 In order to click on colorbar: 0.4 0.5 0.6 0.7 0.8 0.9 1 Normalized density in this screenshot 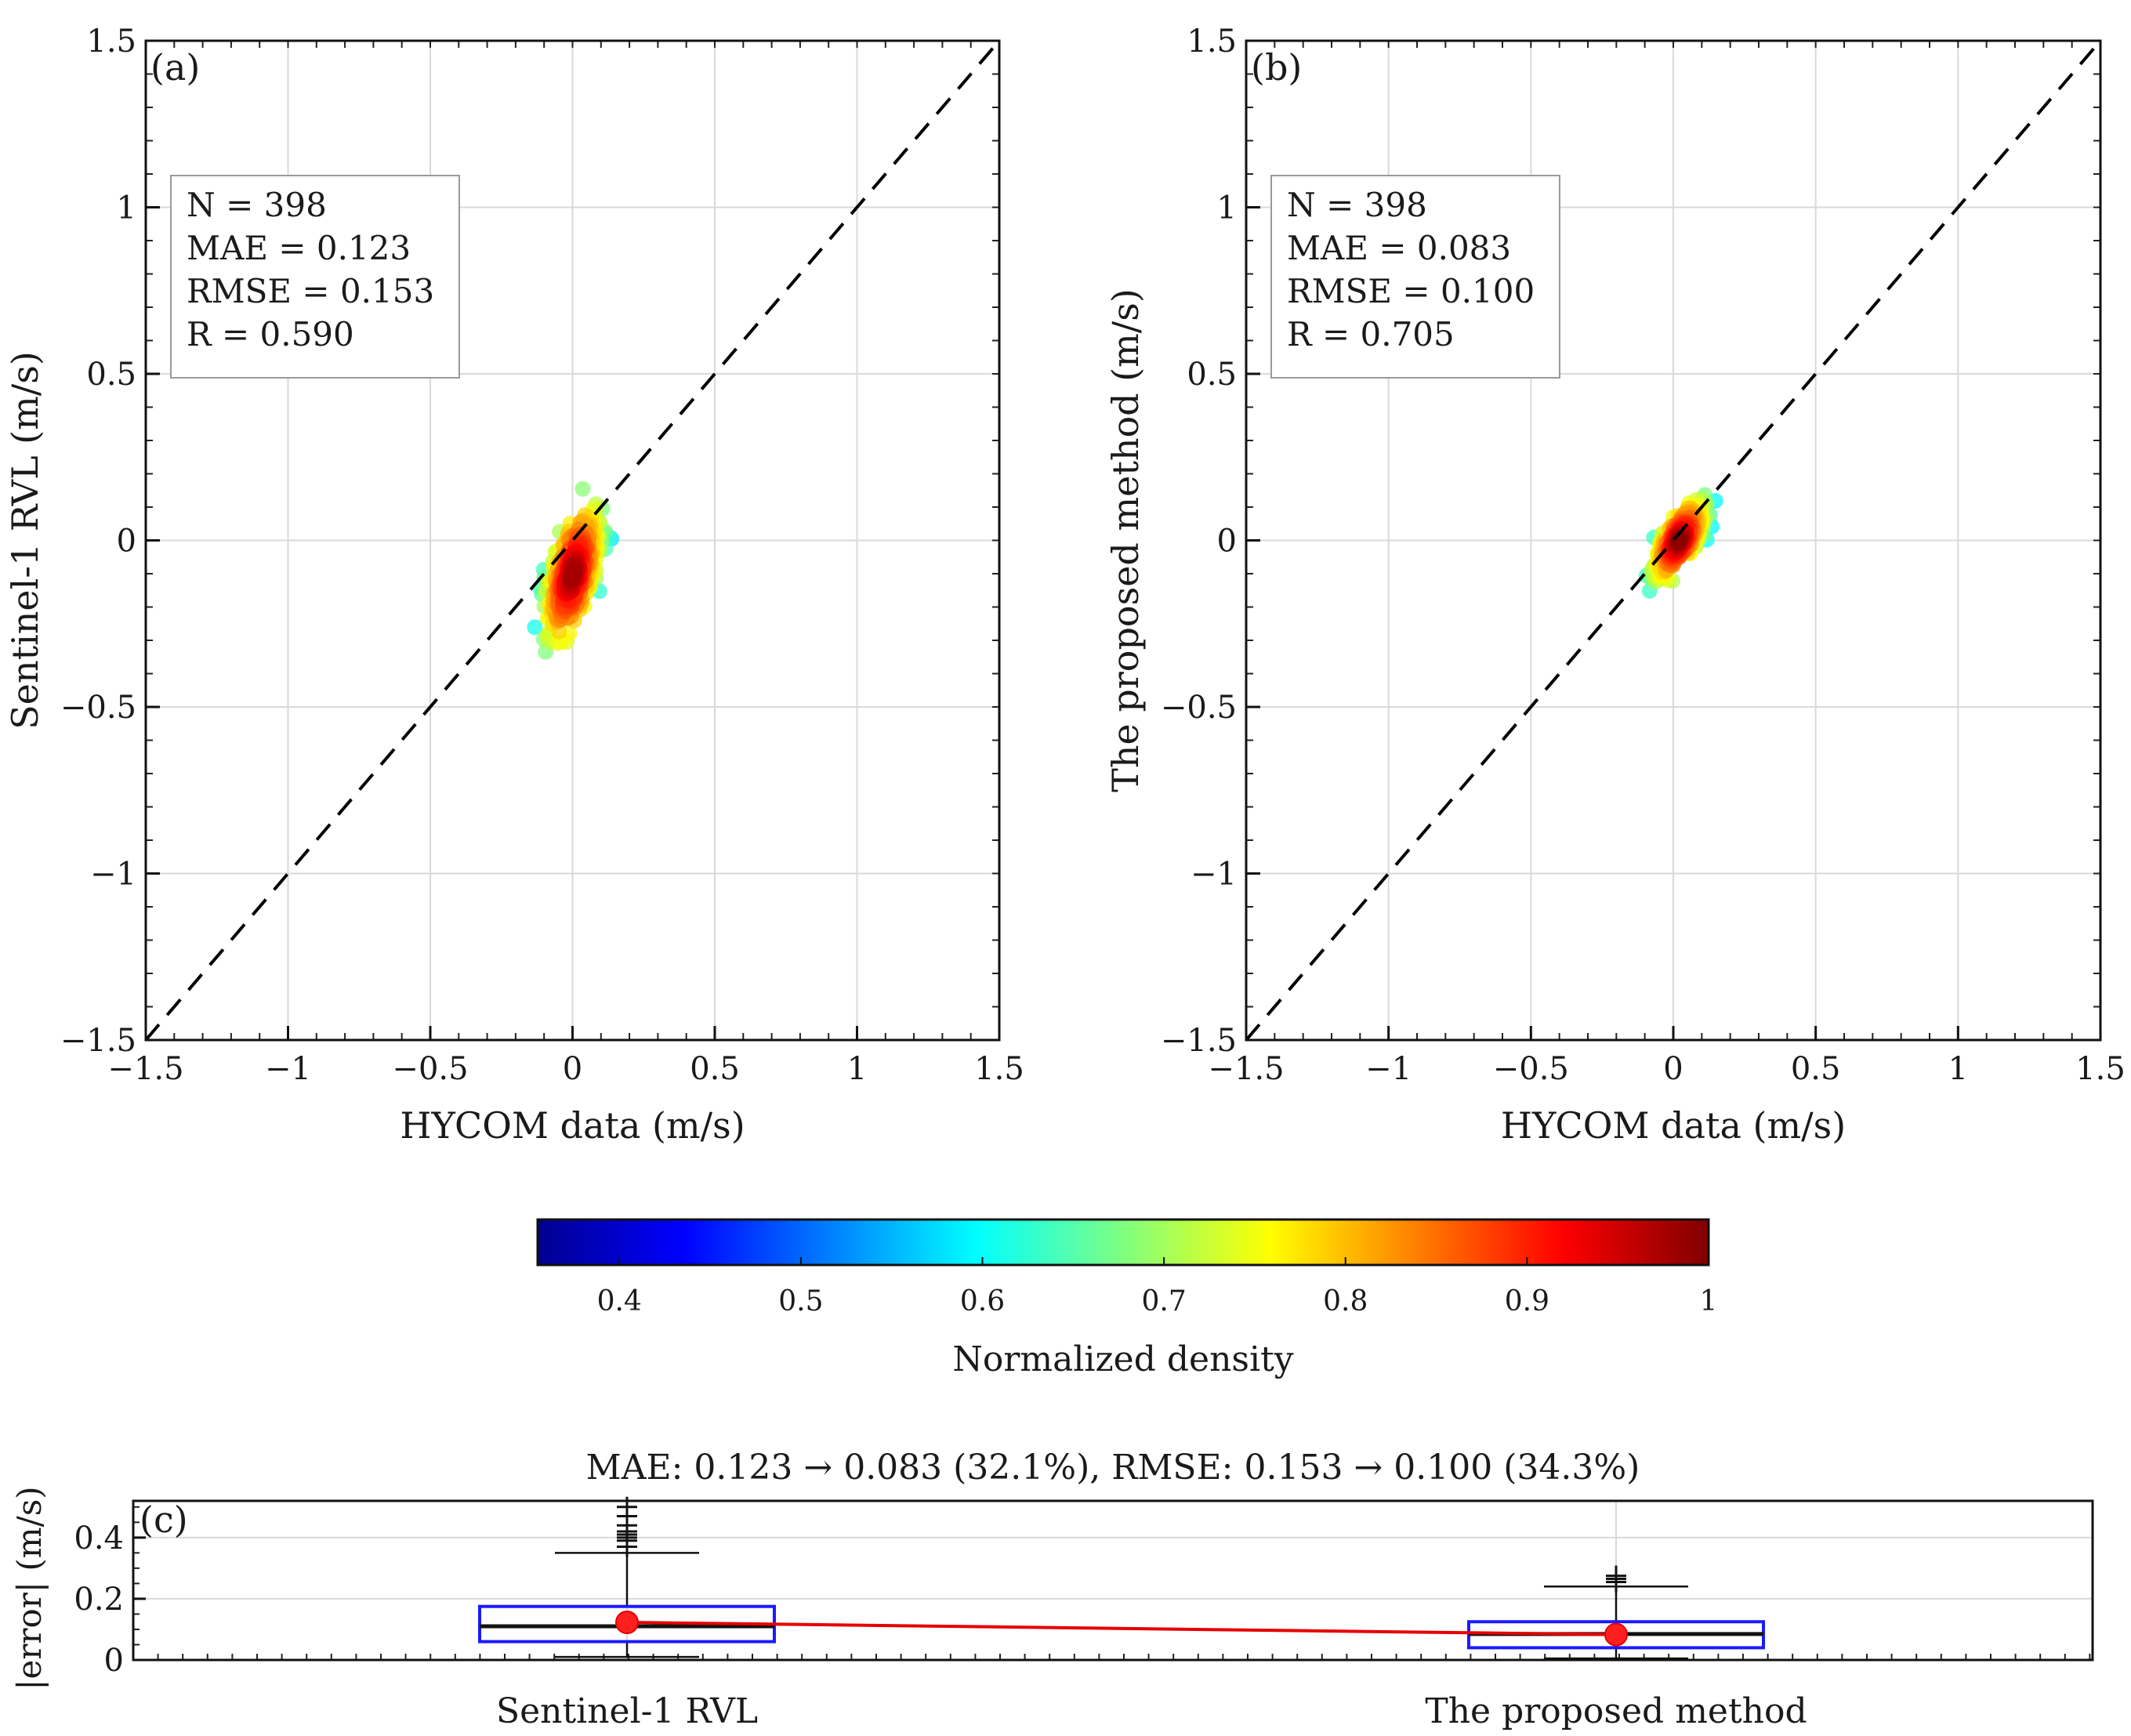, I will do `click(1127, 1298)`.